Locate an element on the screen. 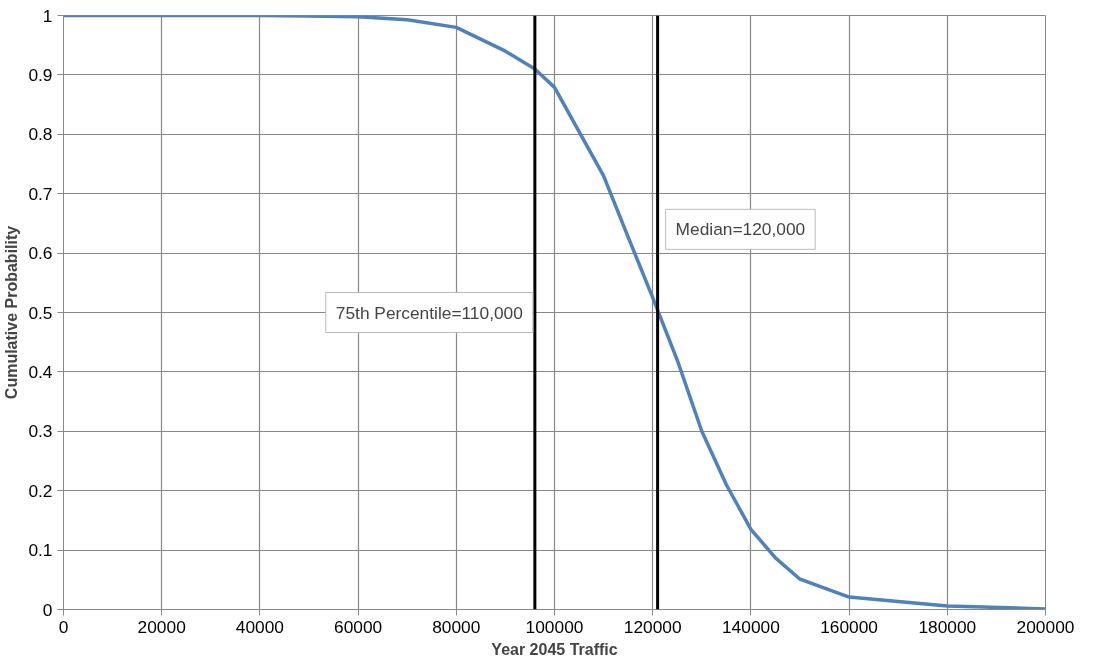 The image size is (1096, 663). x-axis-title: Year 2045 Traffic is located at coordinates (554, 649).